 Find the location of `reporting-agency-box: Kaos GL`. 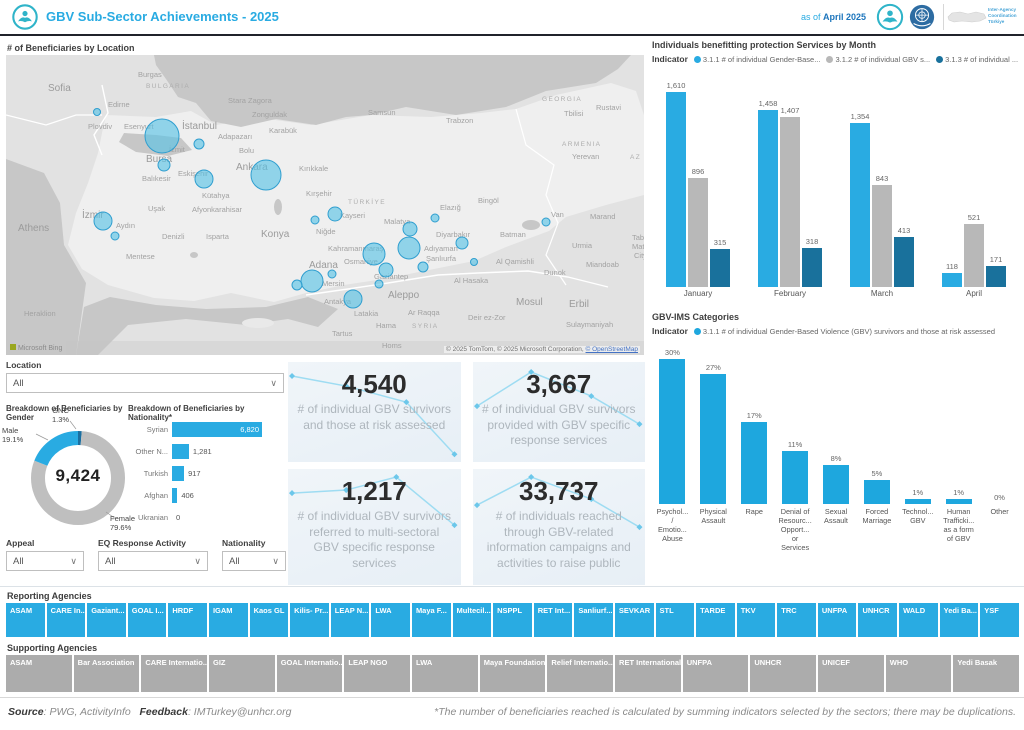

reporting-agency-box: Kaos GL is located at coordinates (269, 620).